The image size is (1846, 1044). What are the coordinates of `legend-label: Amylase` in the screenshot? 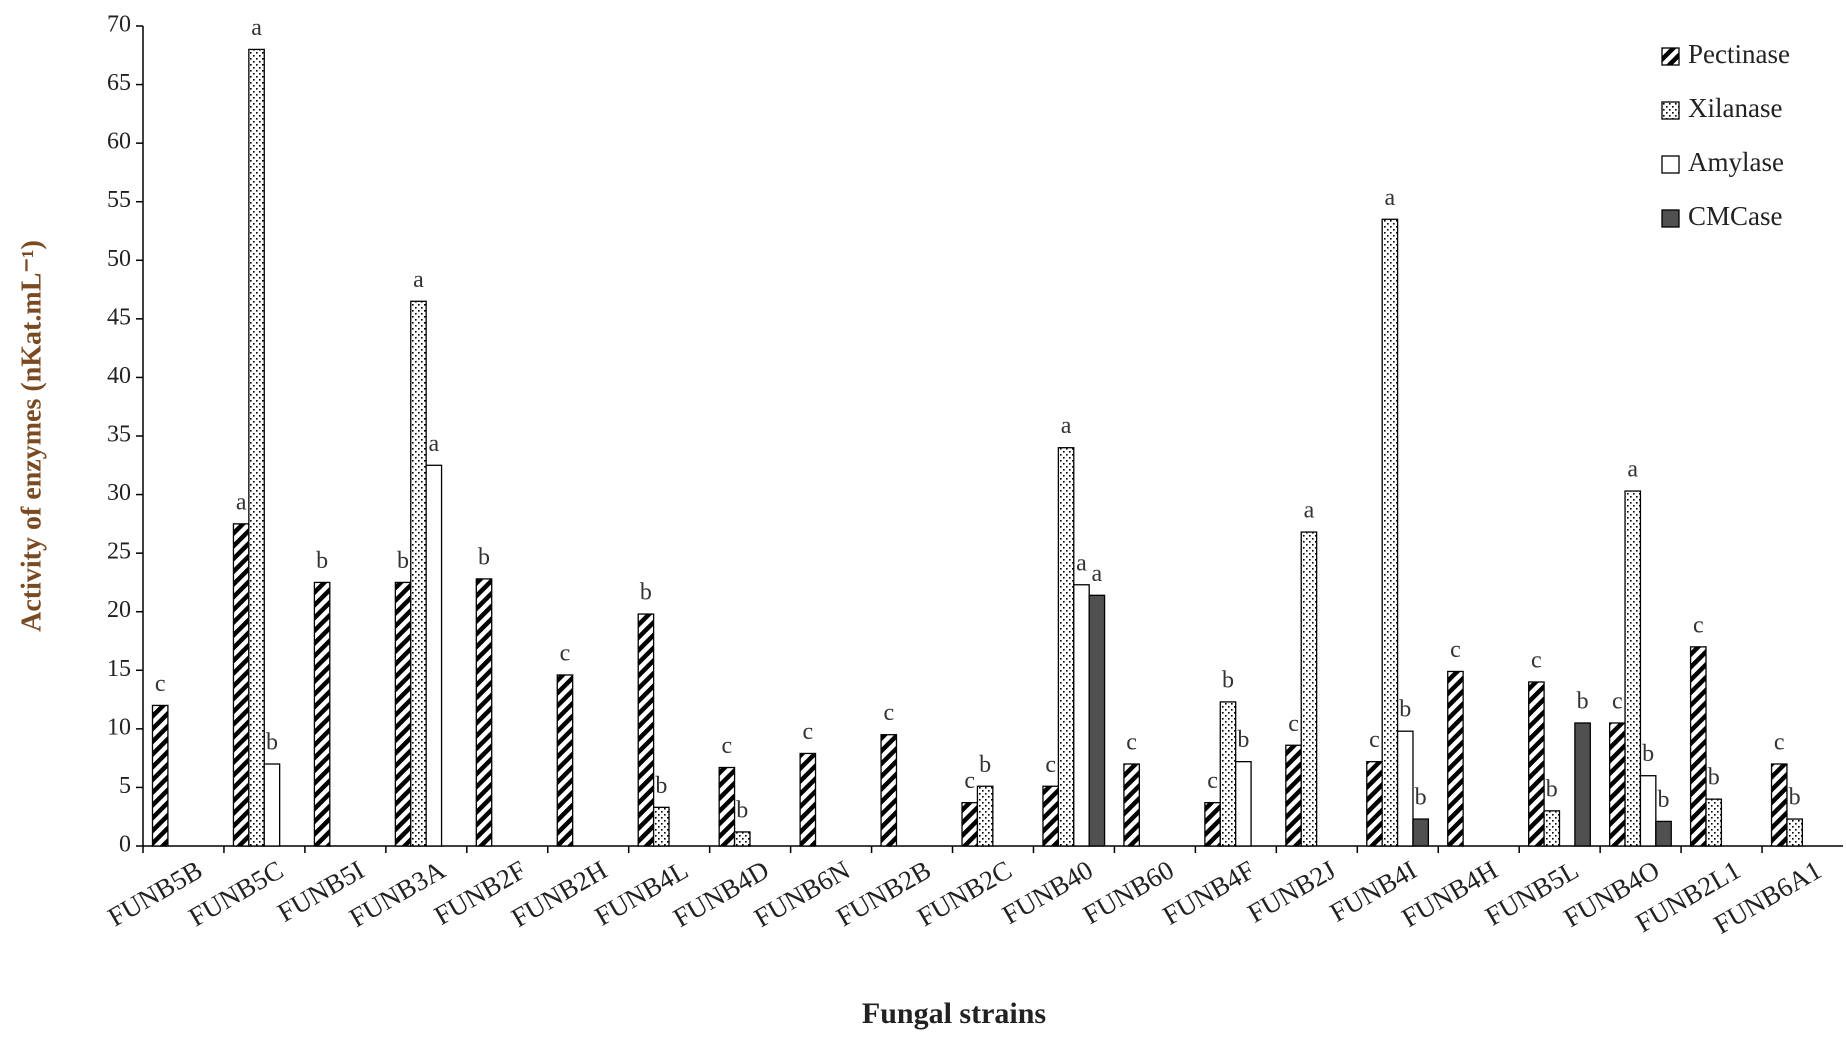 It's located at (1736, 162).